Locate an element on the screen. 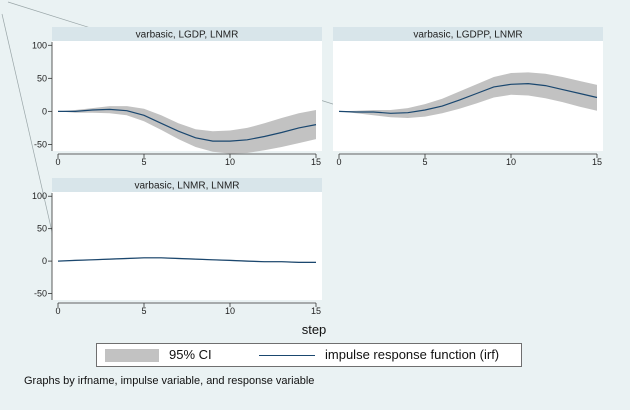  legend-irf-swatch is located at coordinates (287, 355).